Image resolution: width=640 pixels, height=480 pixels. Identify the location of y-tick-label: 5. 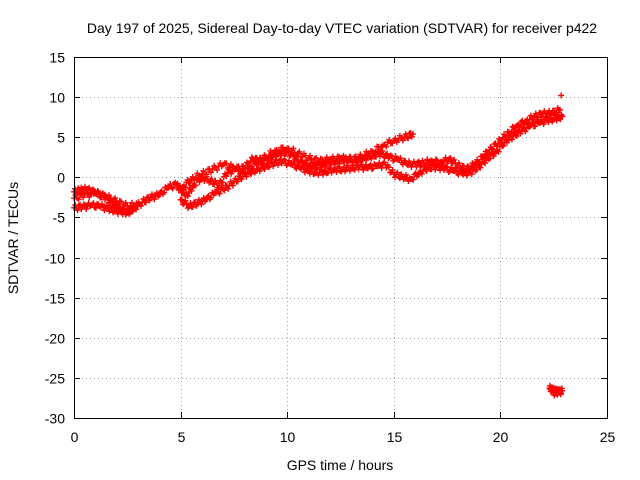
(61, 138).